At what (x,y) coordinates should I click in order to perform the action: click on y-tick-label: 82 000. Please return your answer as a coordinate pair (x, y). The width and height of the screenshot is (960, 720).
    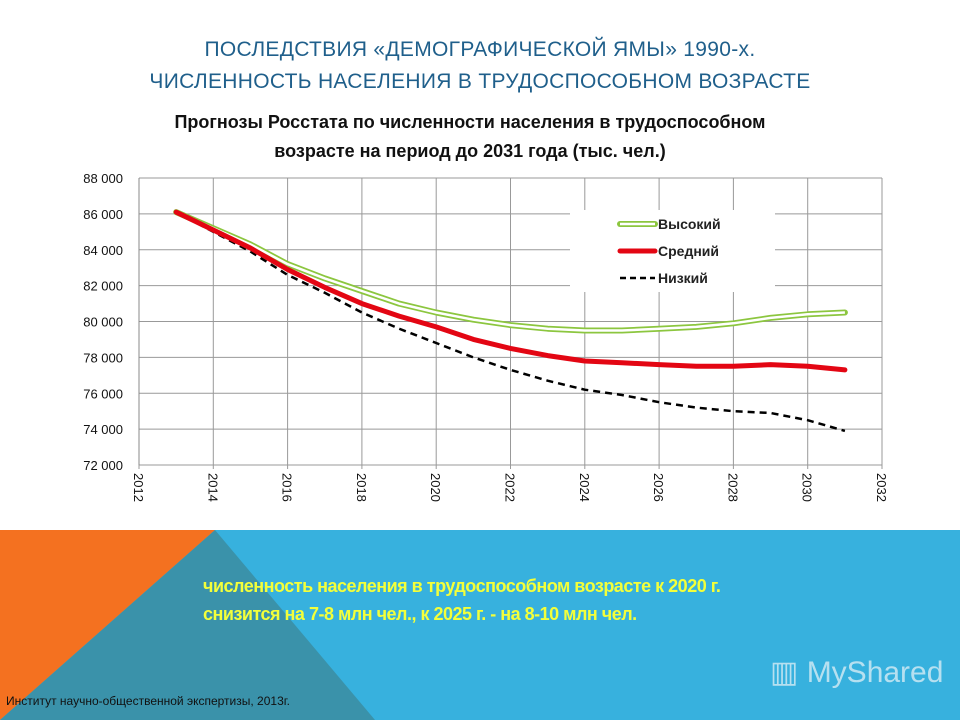
    Looking at the image, I should click on (103, 286).